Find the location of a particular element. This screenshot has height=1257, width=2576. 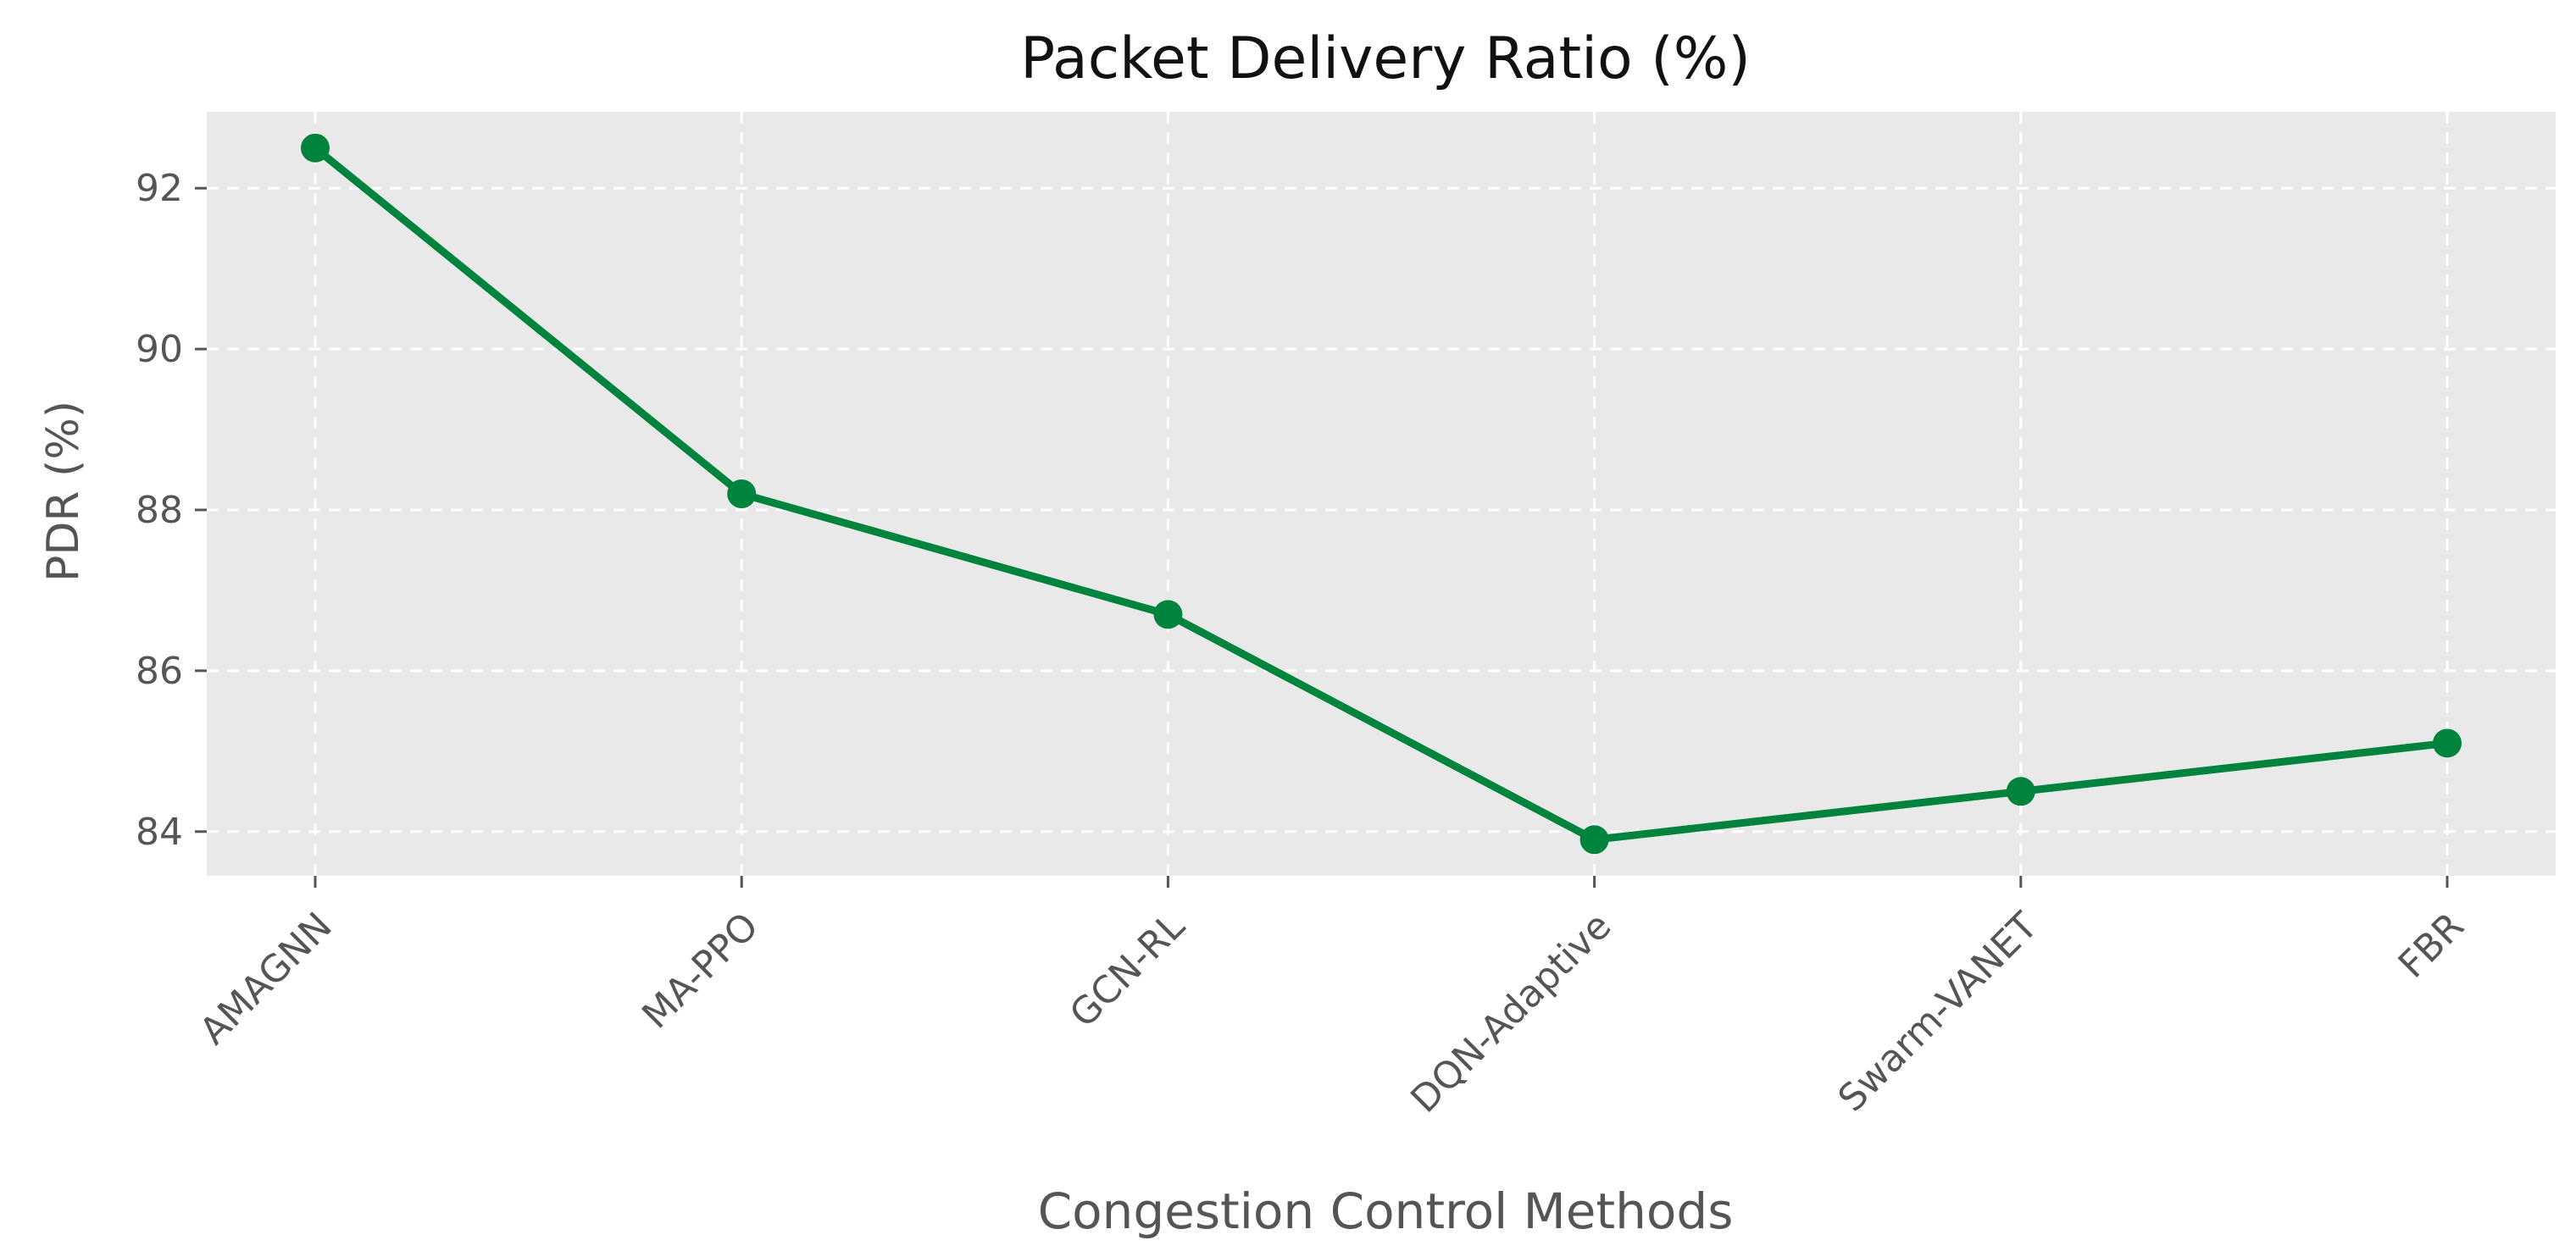

y-tick-label: 84 is located at coordinates (159, 833).